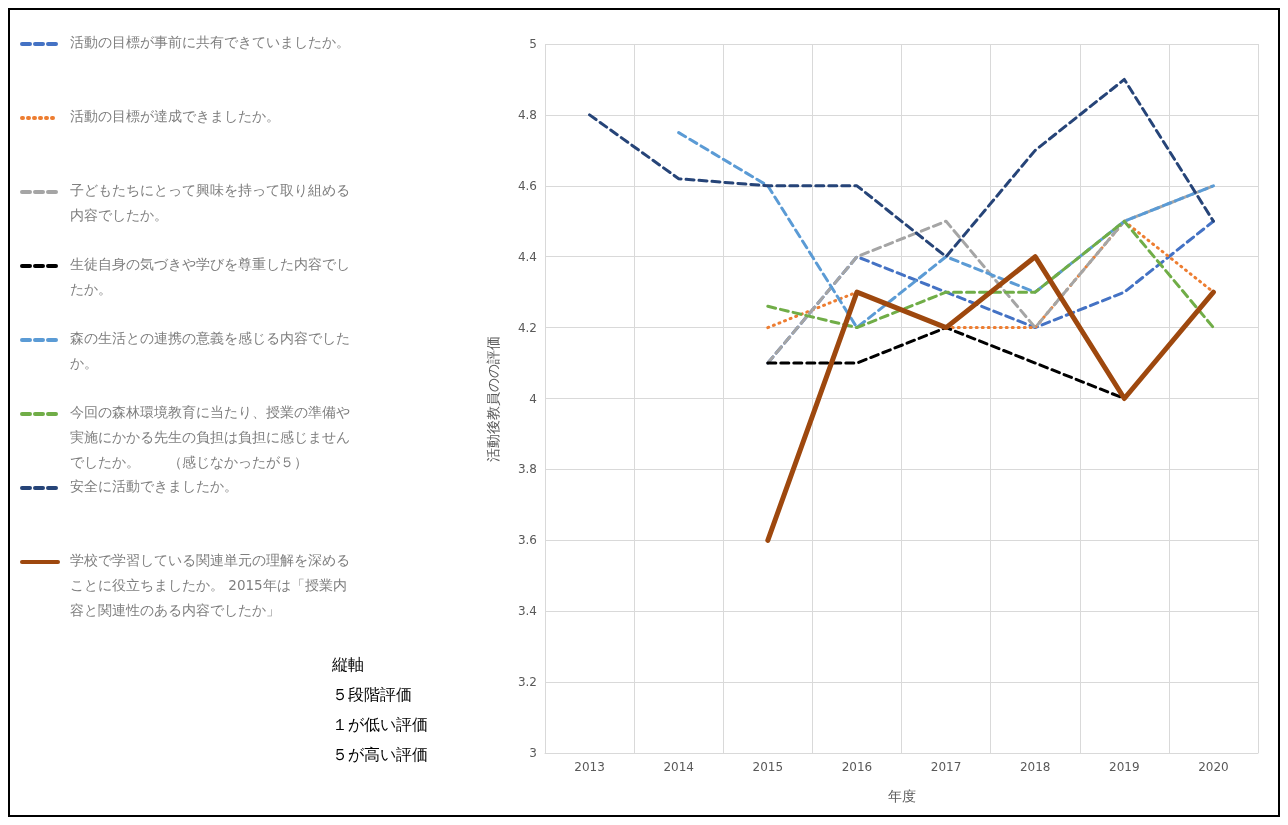 Image resolution: width=1288 pixels, height=825 pixels. Describe the element at coordinates (1035, 767) in the screenshot. I see `x-tick-label: 2018` at that location.